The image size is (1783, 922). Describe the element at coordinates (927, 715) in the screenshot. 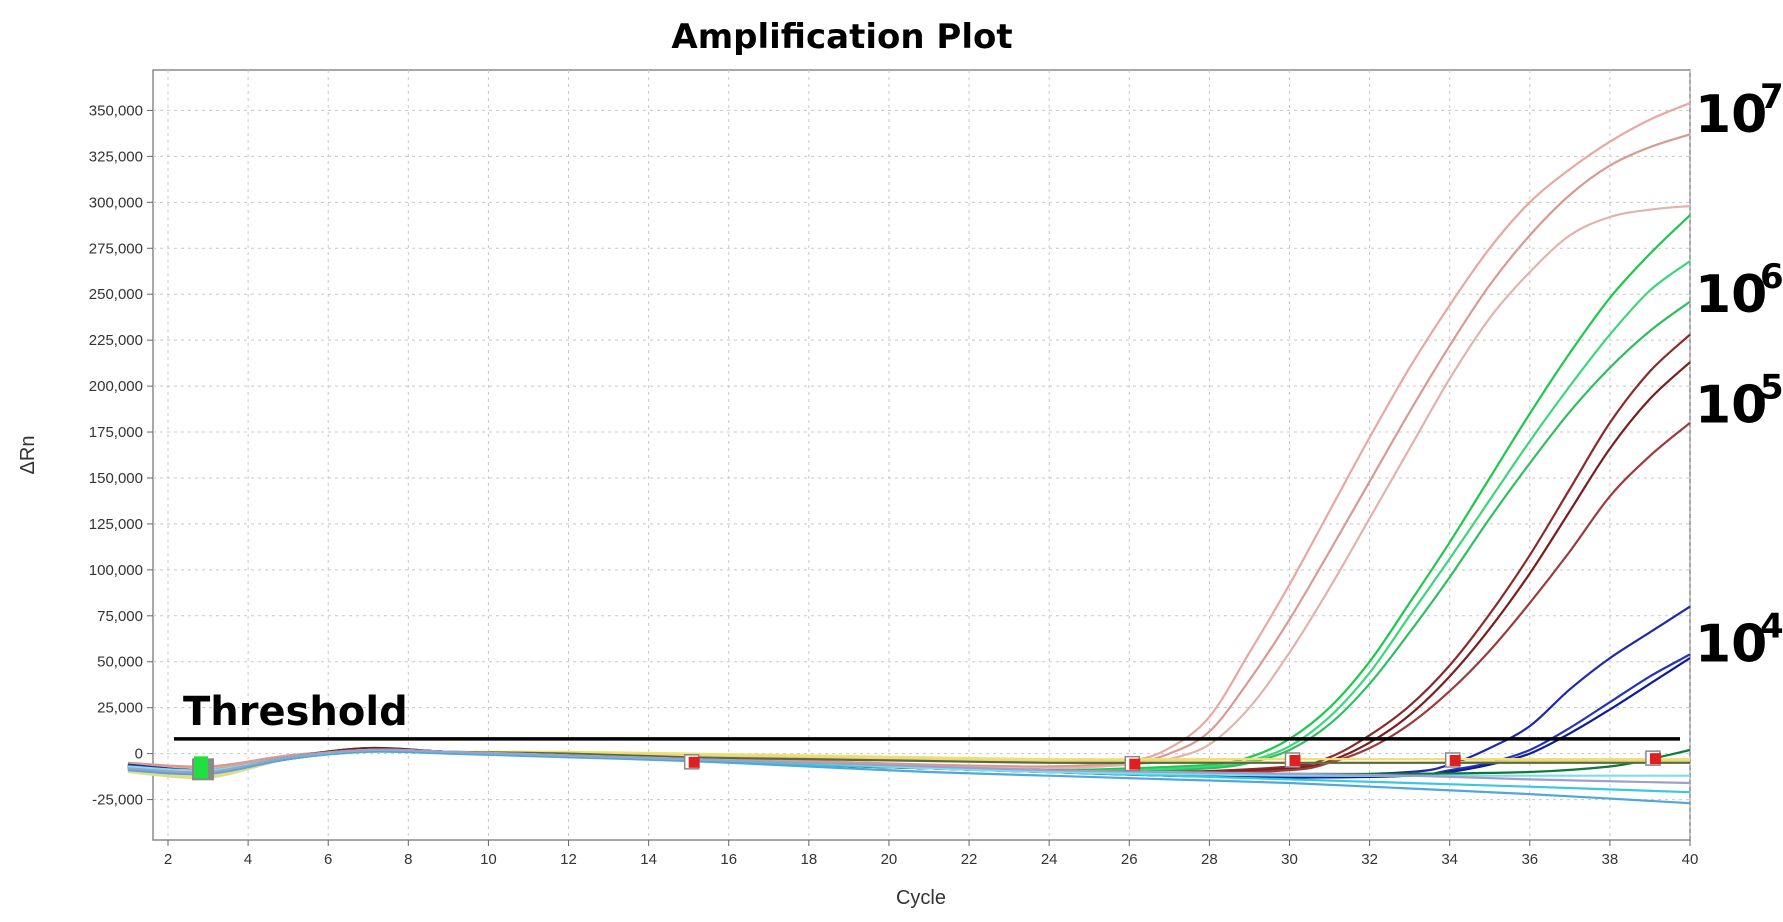

I see `threshold: Threshold` at that location.